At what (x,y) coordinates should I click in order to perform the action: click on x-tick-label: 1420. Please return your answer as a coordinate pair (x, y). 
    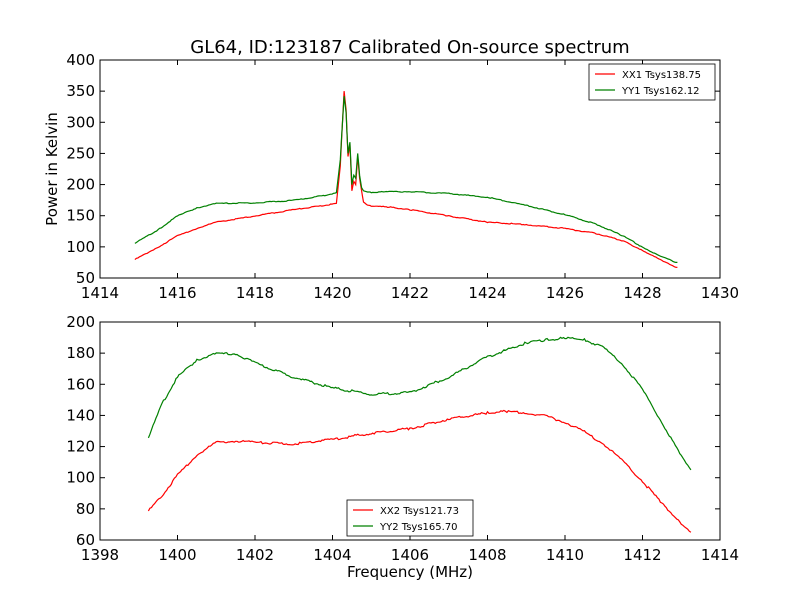
    Looking at the image, I should click on (332, 293).